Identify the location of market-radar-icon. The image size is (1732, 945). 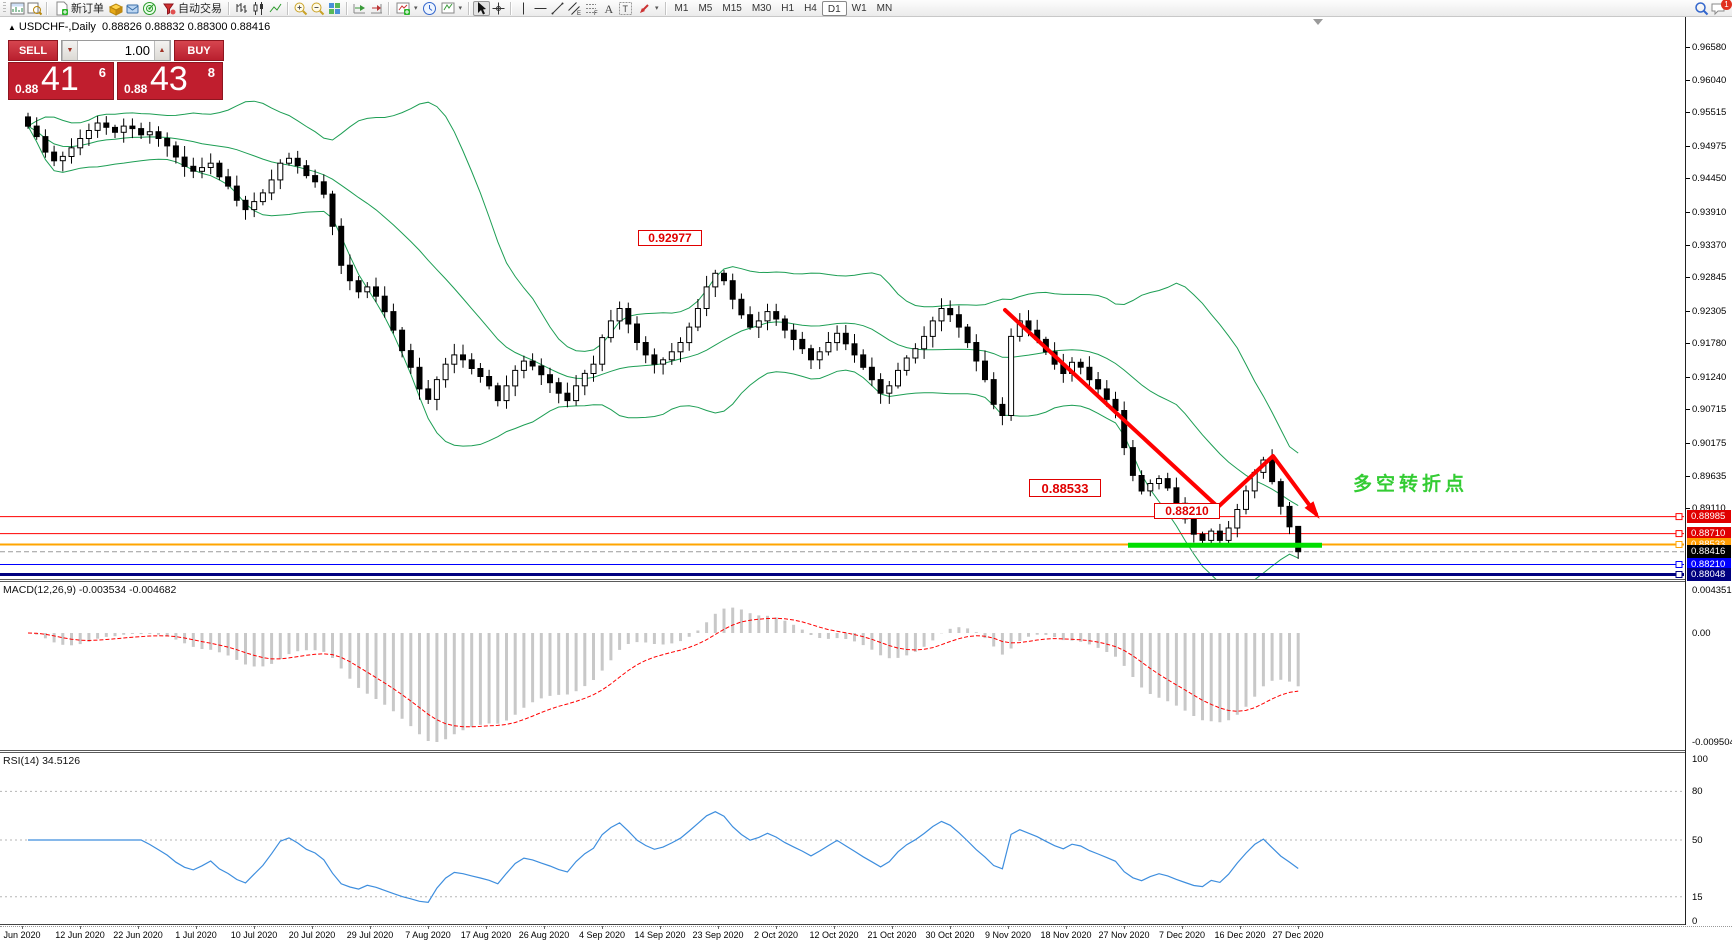
(149, 8).